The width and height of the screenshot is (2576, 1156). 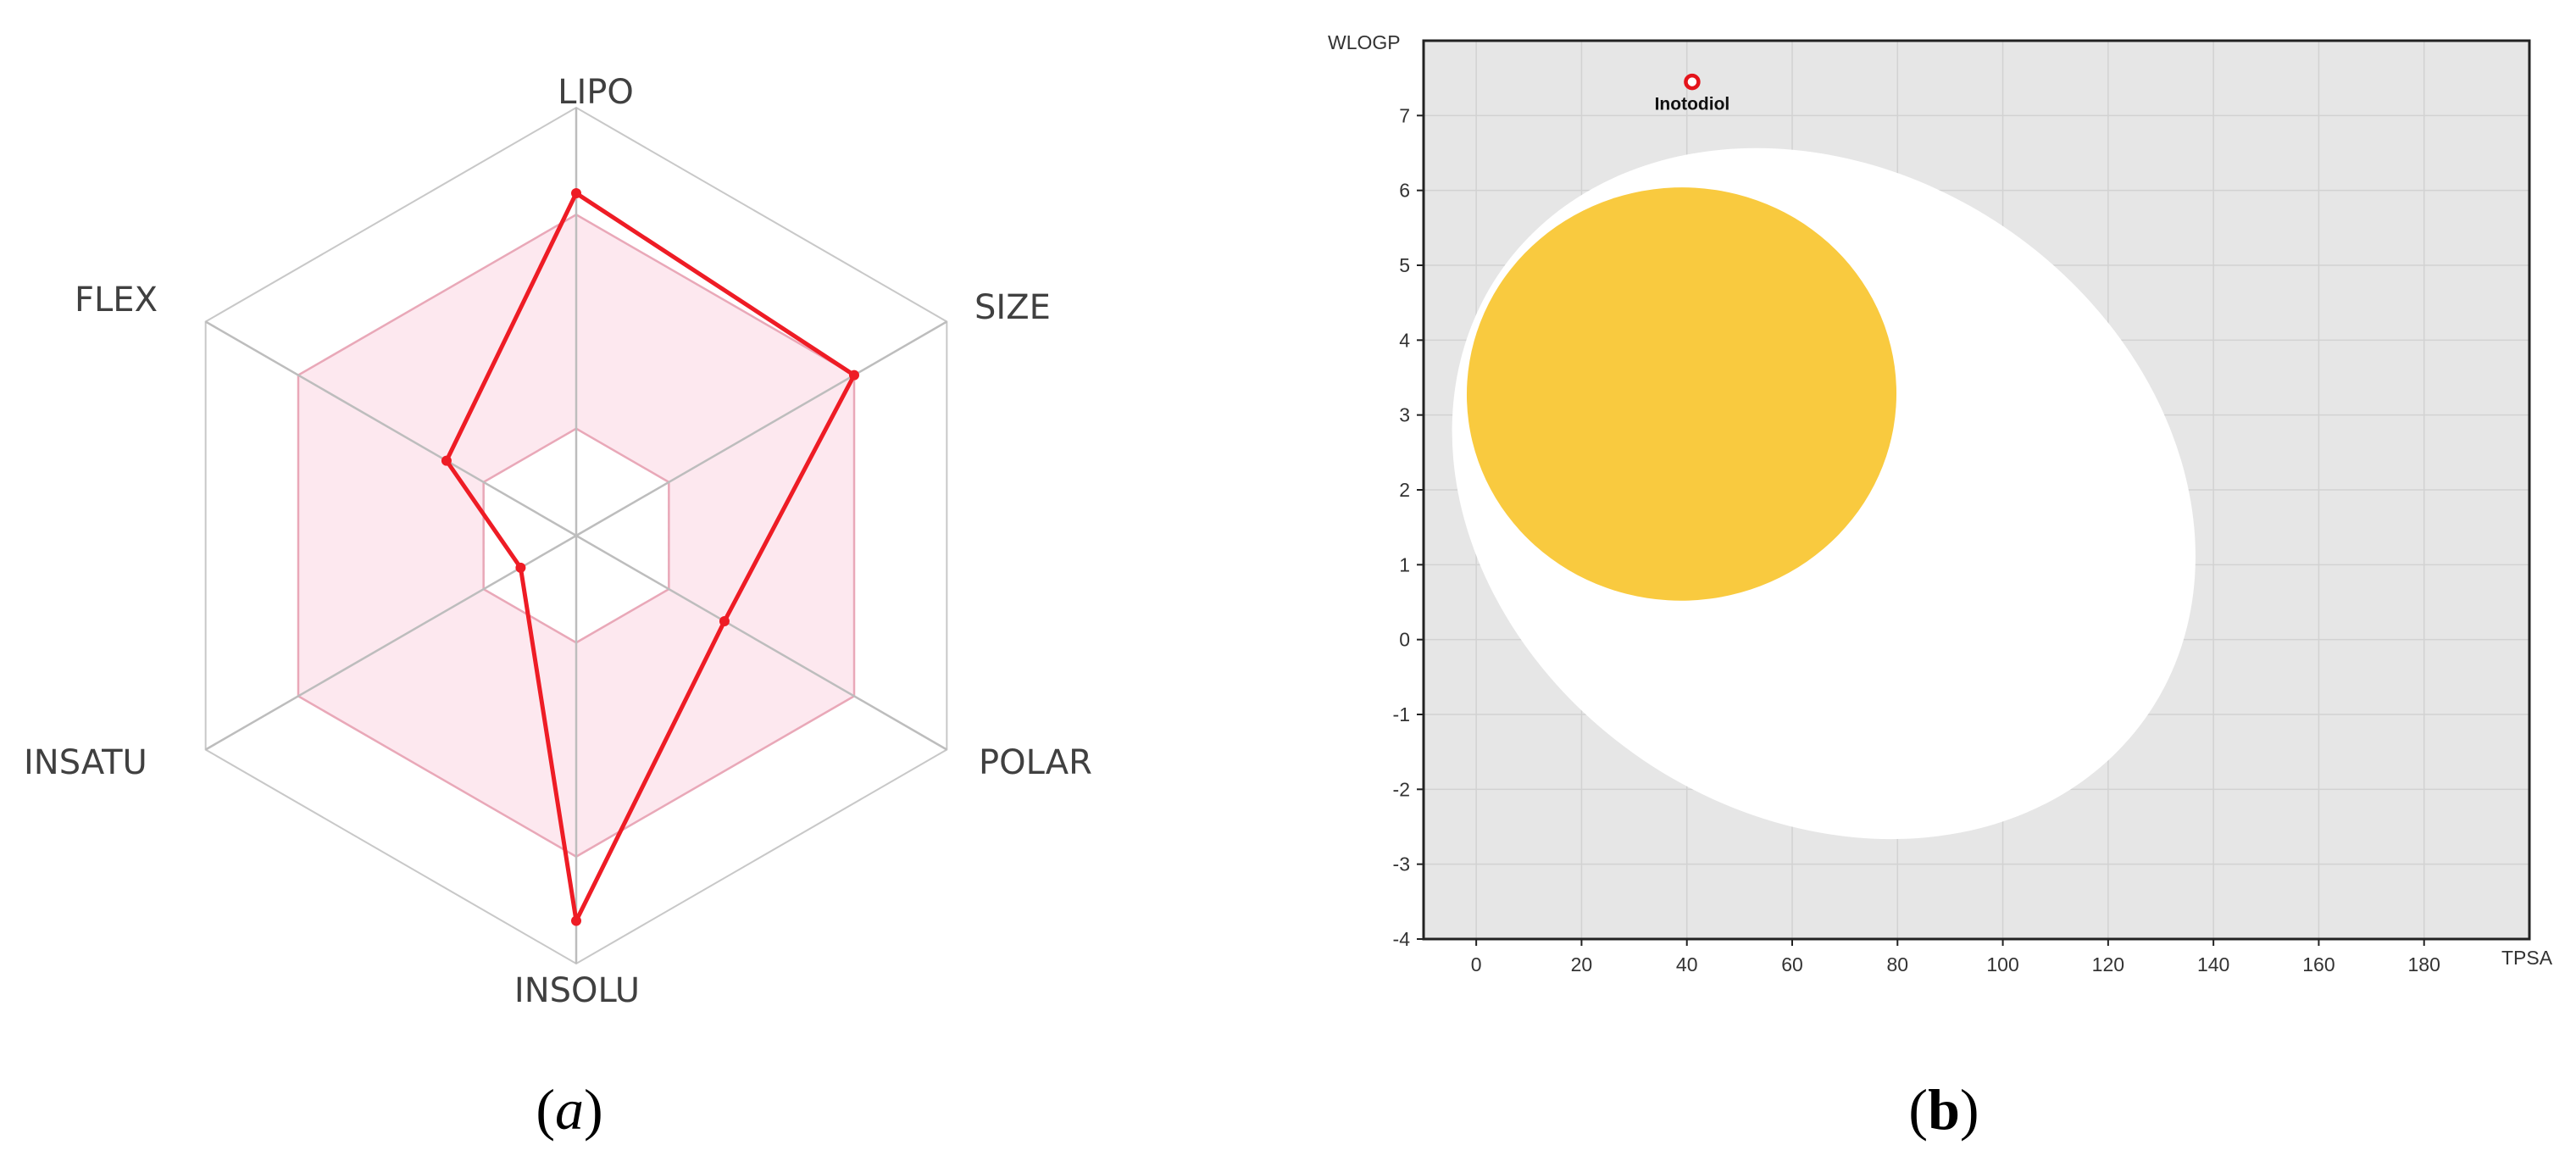 What do you see at coordinates (1692, 82) in the screenshot?
I see `molecule-marker` at bounding box center [1692, 82].